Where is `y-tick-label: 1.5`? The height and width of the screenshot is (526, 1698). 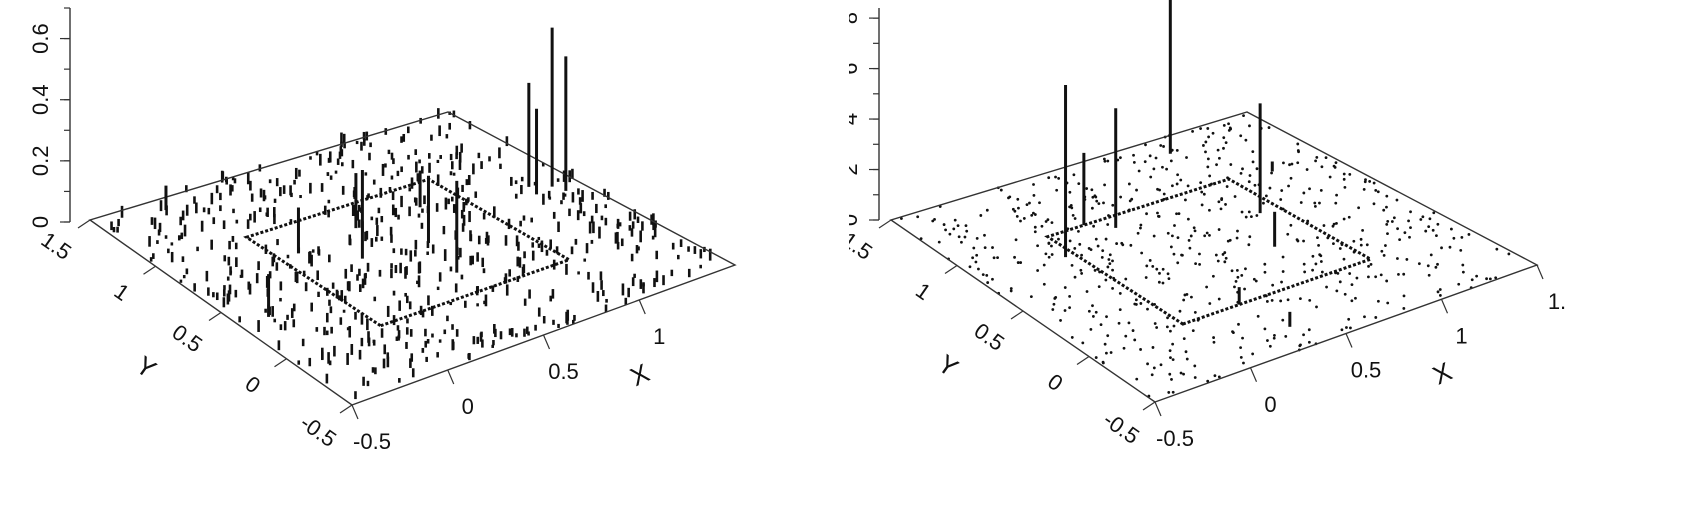
y-tick-label: 1.5 is located at coordinates (56, 246).